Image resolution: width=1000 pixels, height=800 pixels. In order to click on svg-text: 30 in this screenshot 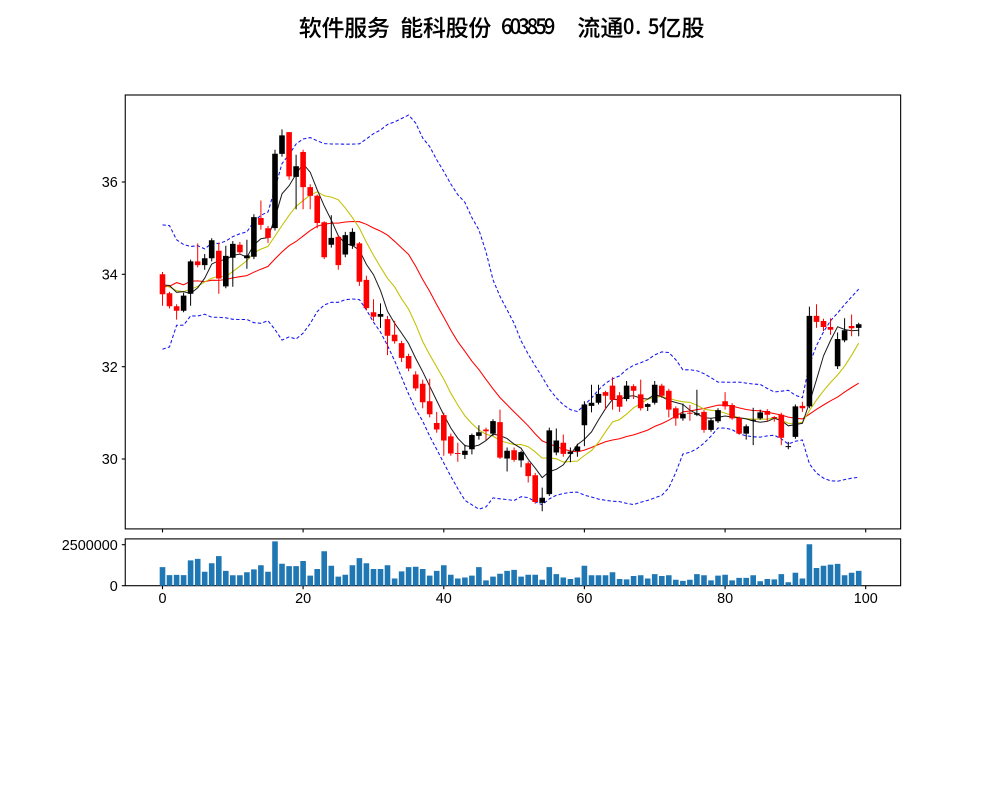, I will do `click(110, 460)`.